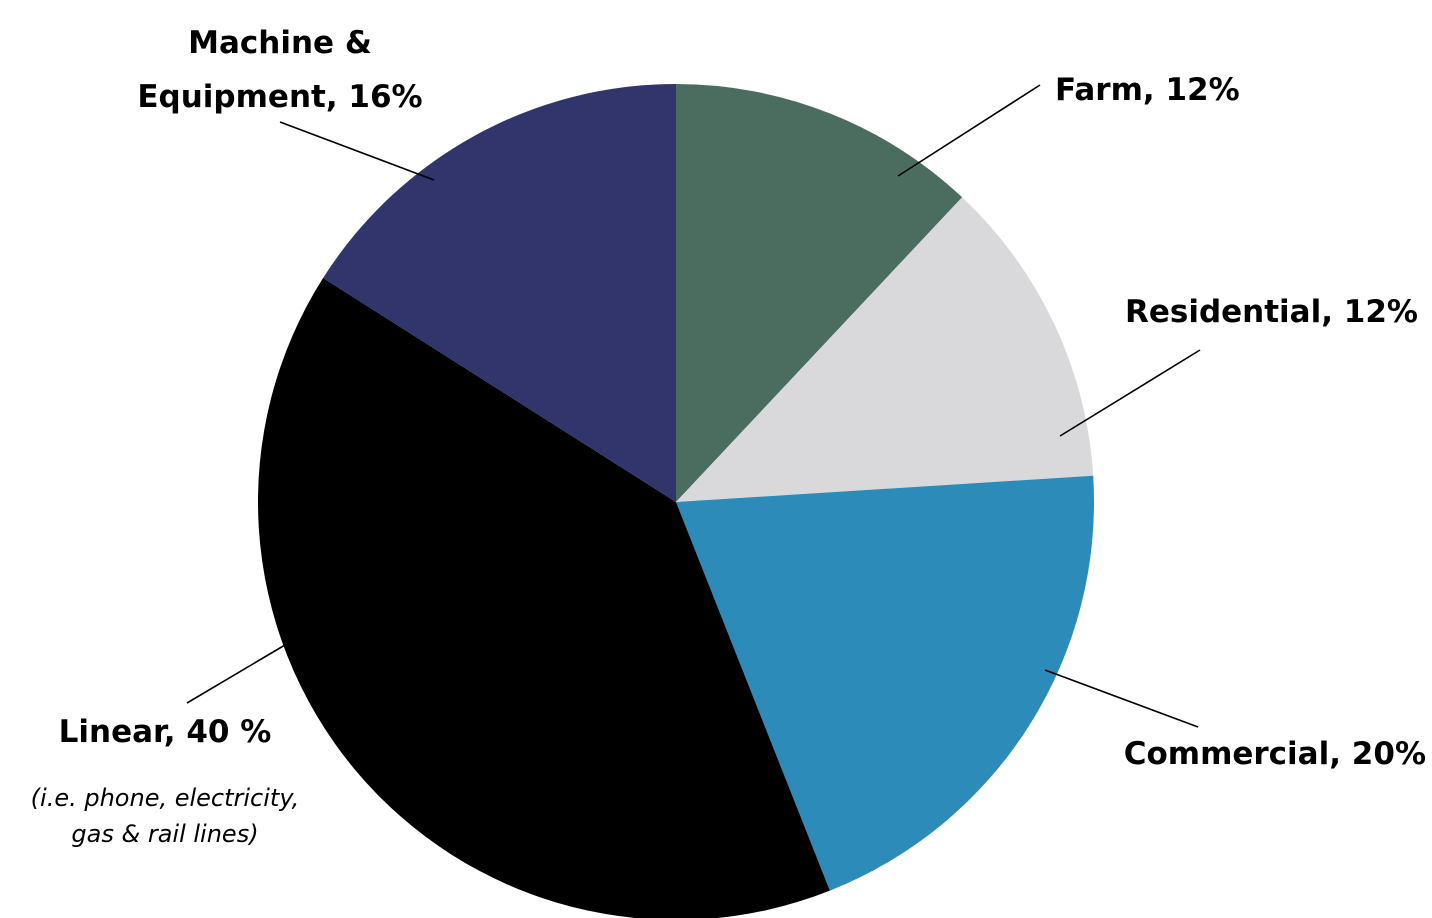 The image size is (1432, 918). What do you see at coordinates (280, 43) in the screenshot?
I see `slice-label-machine-equipment: Machine &` at bounding box center [280, 43].